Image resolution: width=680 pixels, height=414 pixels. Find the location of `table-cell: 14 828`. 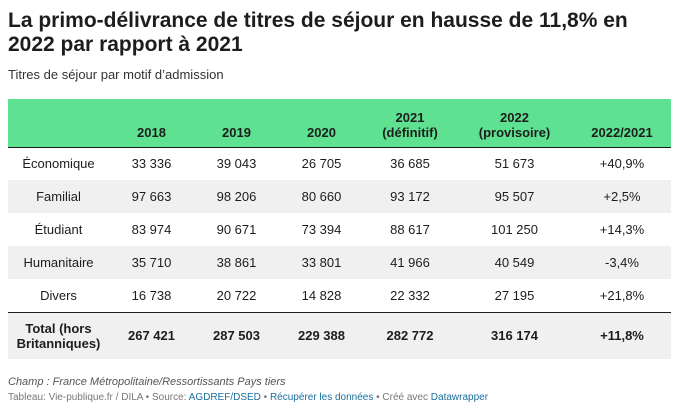

table-cell: 14 828 is located at coordinates (321, 295).